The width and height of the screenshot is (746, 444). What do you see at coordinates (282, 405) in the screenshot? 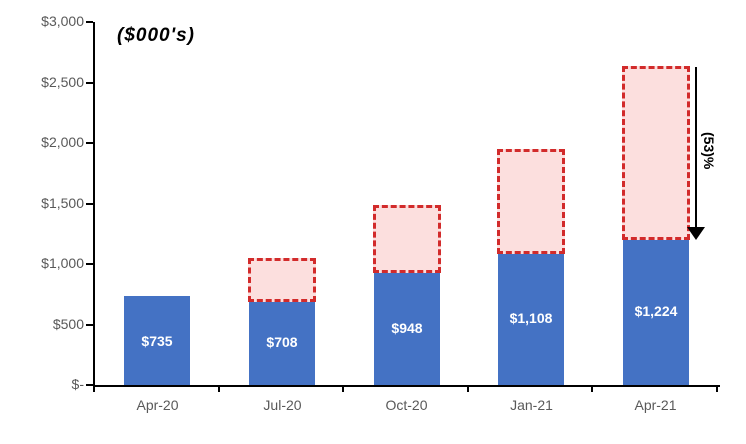
I see `category-label: Jul-20` at bounding box center [282, 405].